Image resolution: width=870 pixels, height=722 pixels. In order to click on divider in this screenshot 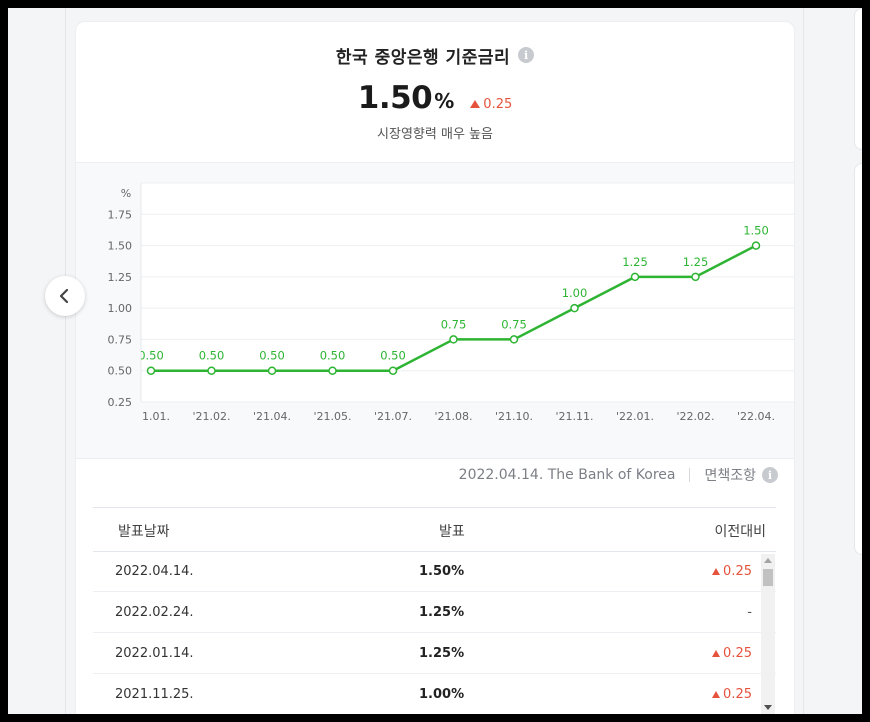, I will do `click(690, 475)`.